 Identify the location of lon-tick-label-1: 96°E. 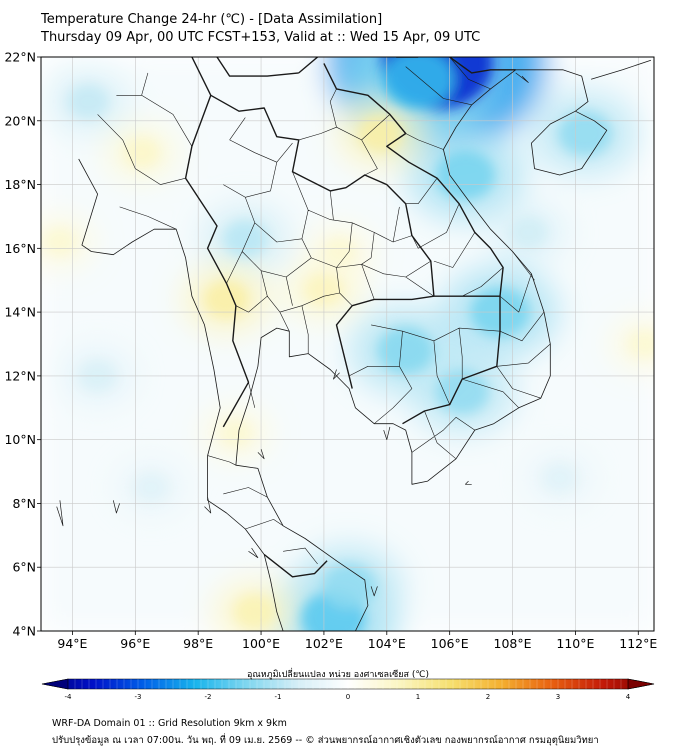
(135, 643).